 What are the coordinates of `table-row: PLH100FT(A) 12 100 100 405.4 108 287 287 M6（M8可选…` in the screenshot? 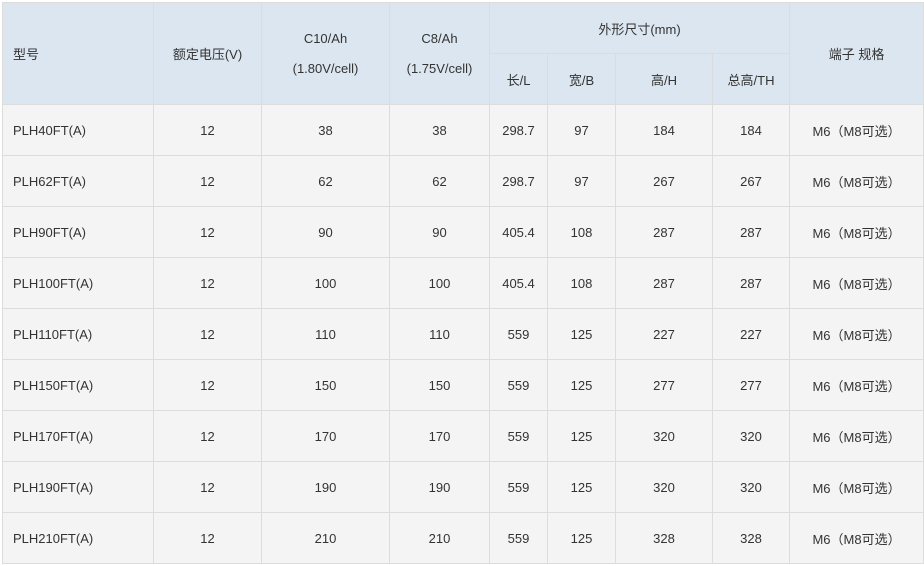 It's located at (463, 283).